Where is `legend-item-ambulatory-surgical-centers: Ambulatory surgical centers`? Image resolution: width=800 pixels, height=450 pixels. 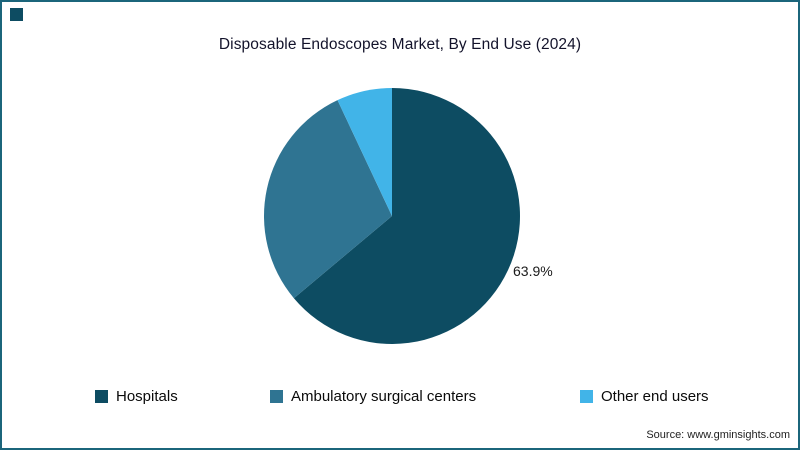 legend-item-ambulatory-surgical-centers: Ambulatory surgical centers is located at coordinates (373, 396).